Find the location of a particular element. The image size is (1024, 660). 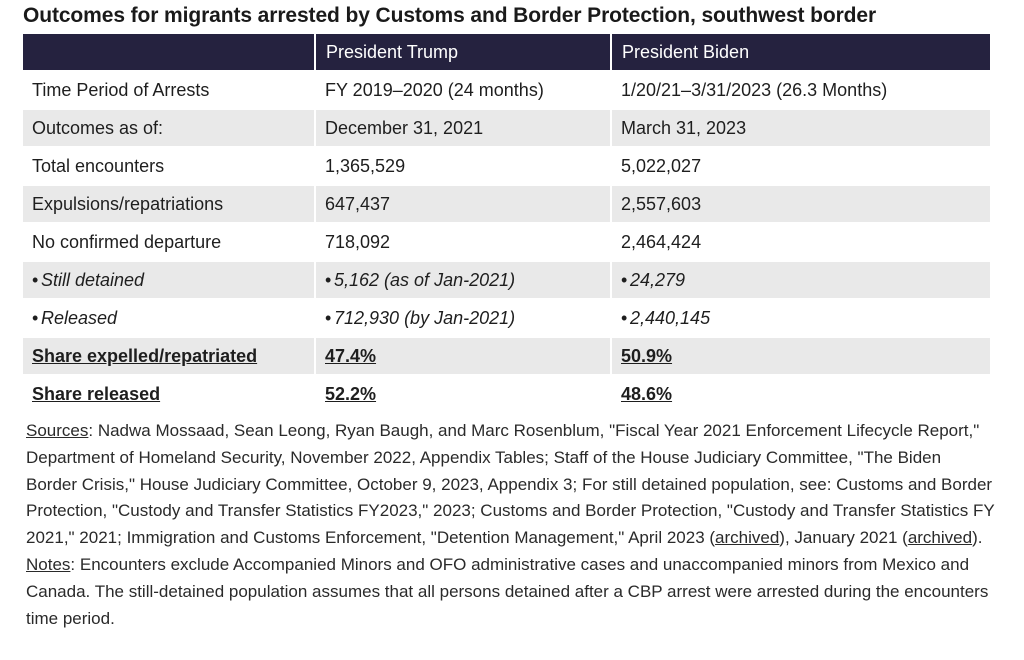

header-trump: President Trump is located at coordinates (463, 52).